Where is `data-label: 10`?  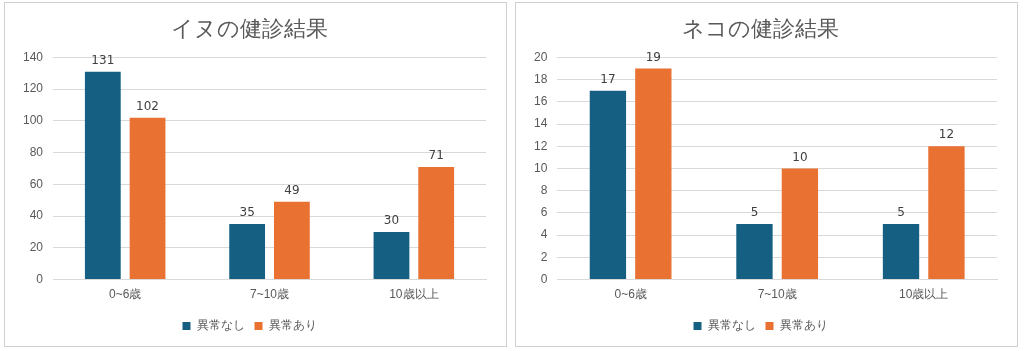
data-label: 10 is located at coordinates (800, 156).